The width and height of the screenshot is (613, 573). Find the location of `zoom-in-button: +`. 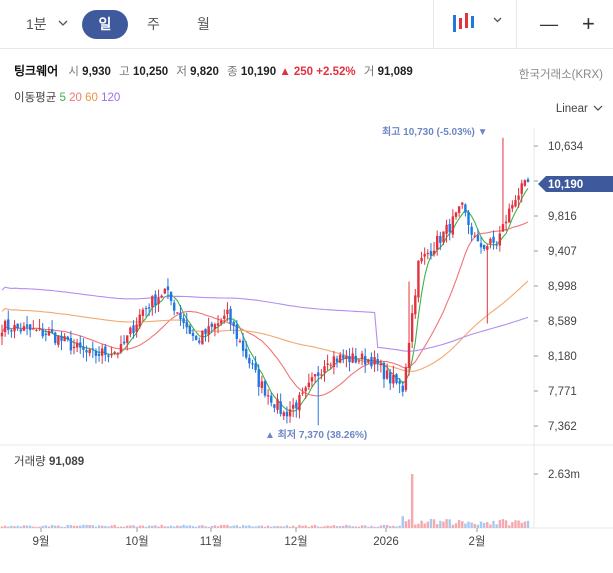

zoom-in-button: + is located at coordinates (588, 24).